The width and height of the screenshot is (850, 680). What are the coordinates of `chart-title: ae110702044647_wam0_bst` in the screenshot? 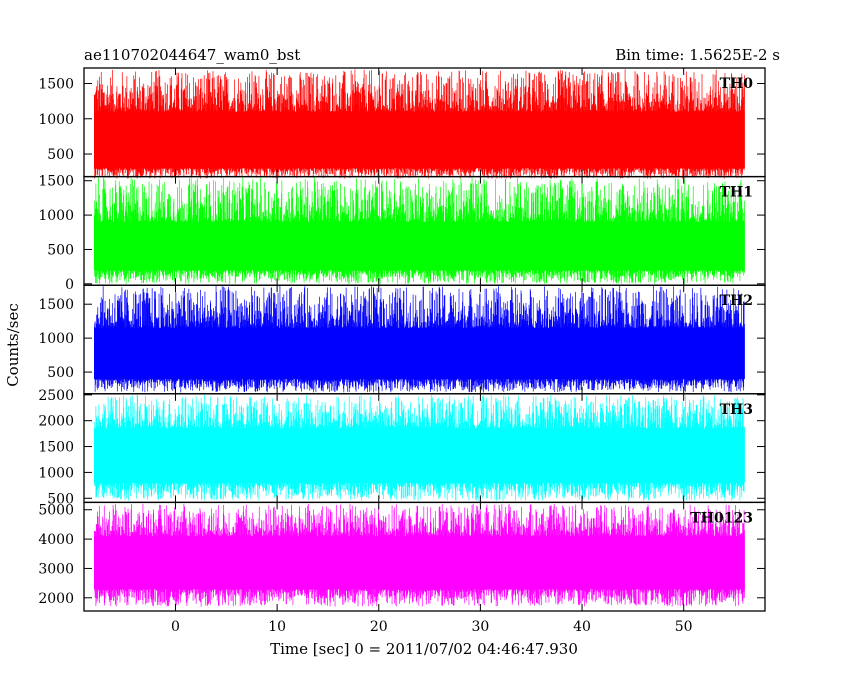 It's located at (192, 55).